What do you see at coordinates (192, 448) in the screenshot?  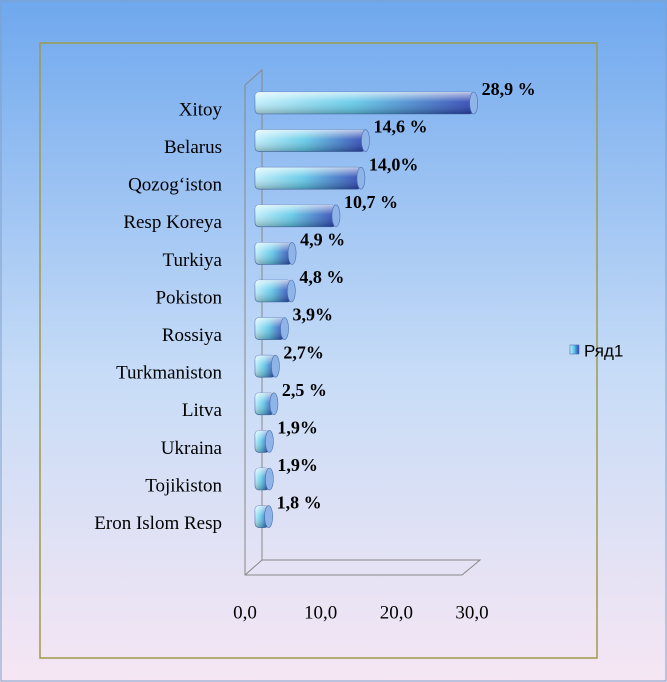 I see `y-tick-label: Ukraina` at bounding box center [192, 448].